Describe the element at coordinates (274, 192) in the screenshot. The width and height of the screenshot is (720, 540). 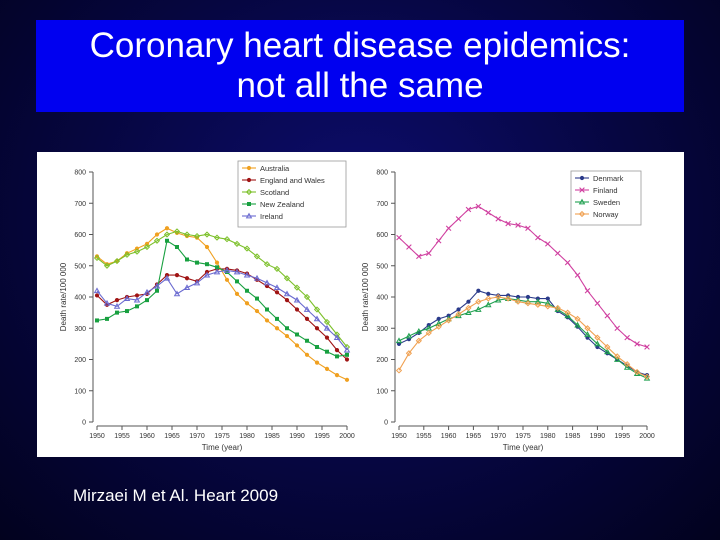
I see `chart1-legend-label: Scotland` at that location.